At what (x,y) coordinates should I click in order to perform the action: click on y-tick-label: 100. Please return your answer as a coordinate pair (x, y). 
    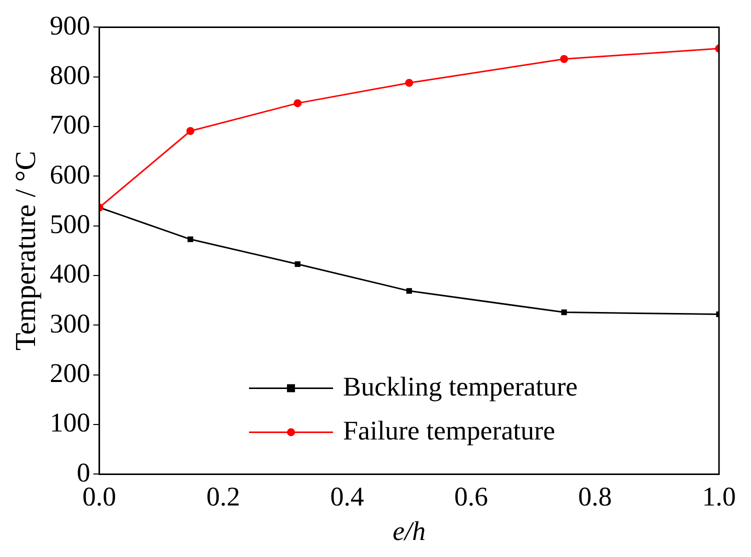
    Looking at the image, I should click on (70, 423).